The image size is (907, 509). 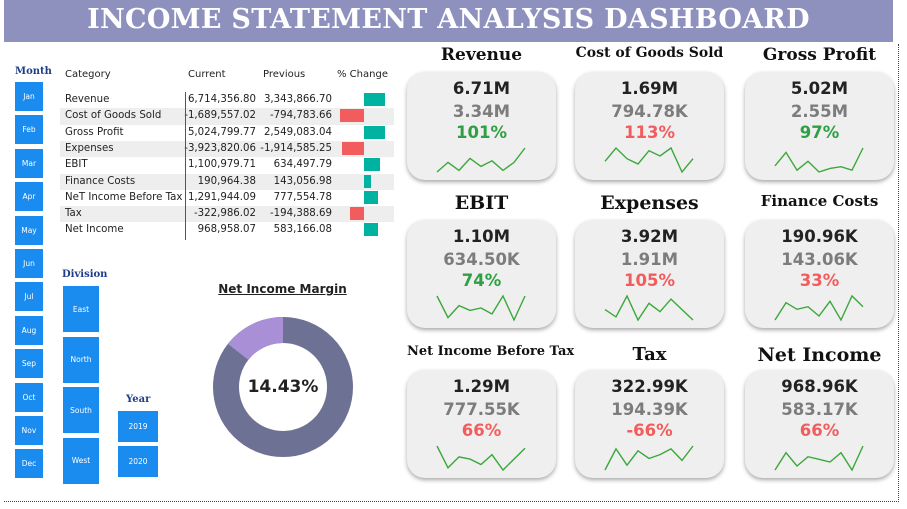 What do you see at coordinates (227, 149) in the screenshot?
I see `table-row: Expenses -3,923,820.06 -1,914,585.25` at bounding box center [227, 149].